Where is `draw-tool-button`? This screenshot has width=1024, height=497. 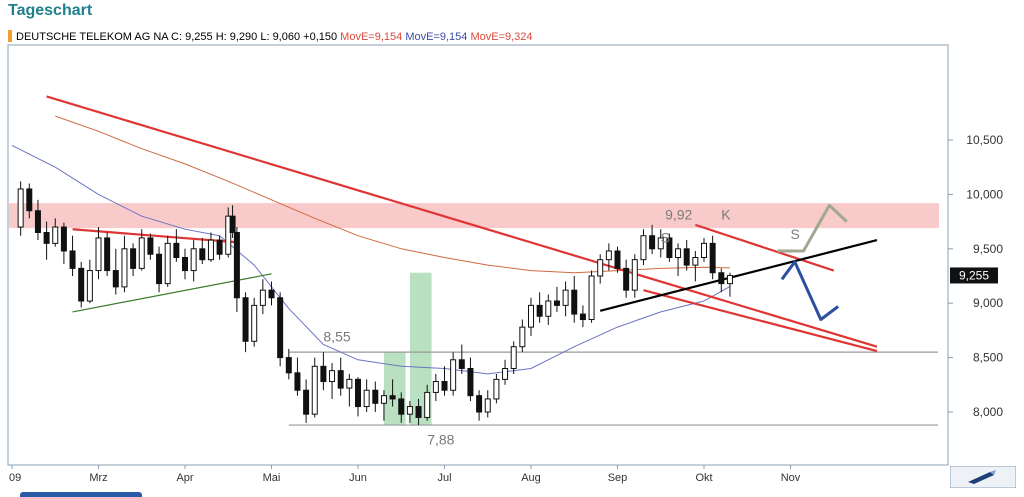 draw-tool-button is located at coordinates (983, 477).